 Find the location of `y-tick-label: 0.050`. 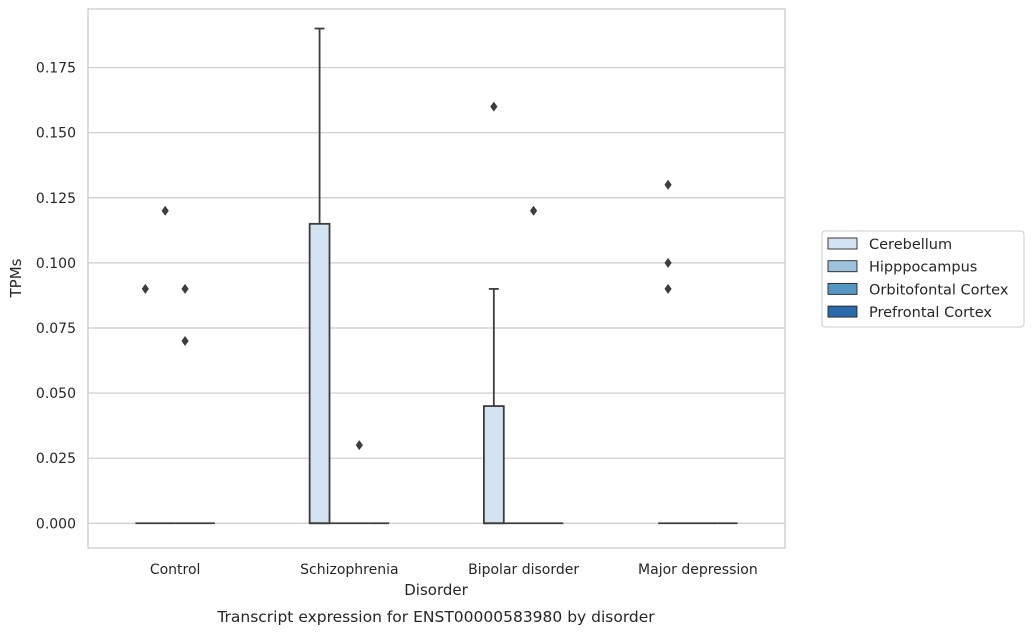

y-tick-label: 0.050 is located at coordinates (56, 394).